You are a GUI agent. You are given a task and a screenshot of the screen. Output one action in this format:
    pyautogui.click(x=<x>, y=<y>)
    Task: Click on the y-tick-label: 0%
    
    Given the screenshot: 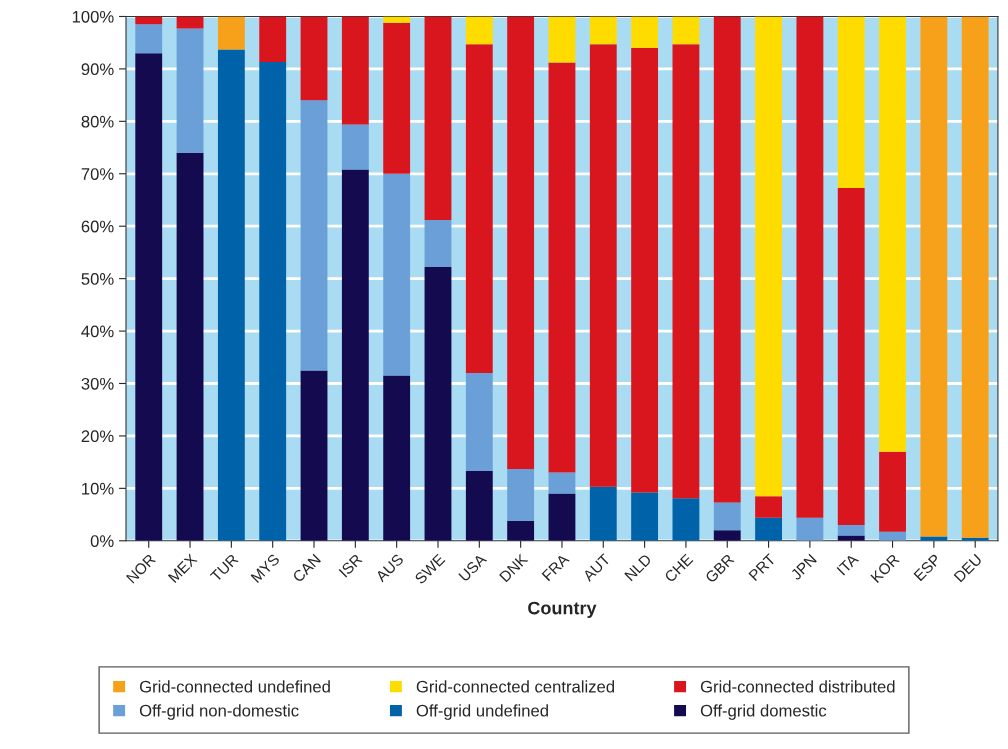 What is the action you would take?
    pyautogui.click(x=102, y=541)
    